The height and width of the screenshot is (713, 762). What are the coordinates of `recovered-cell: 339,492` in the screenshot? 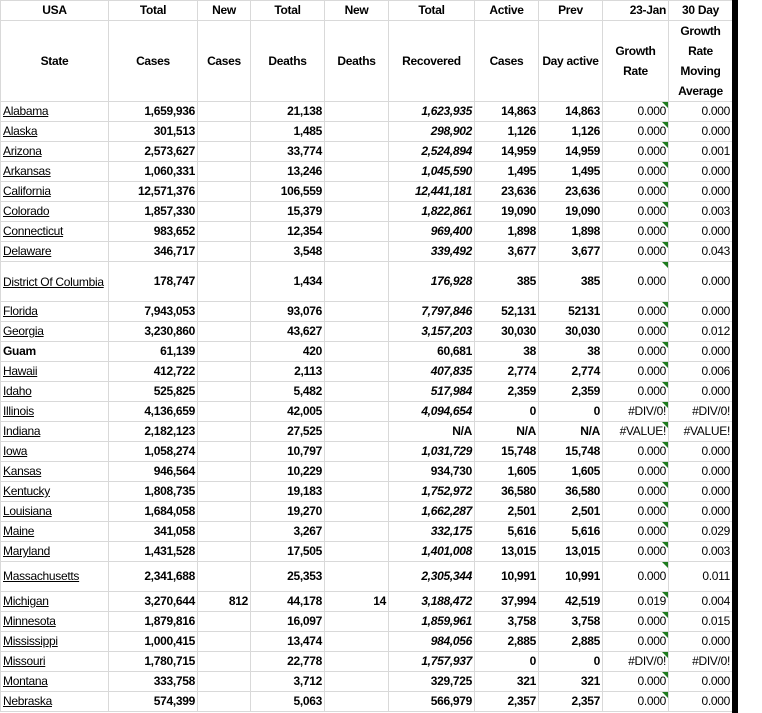 It's located at (431, 251).